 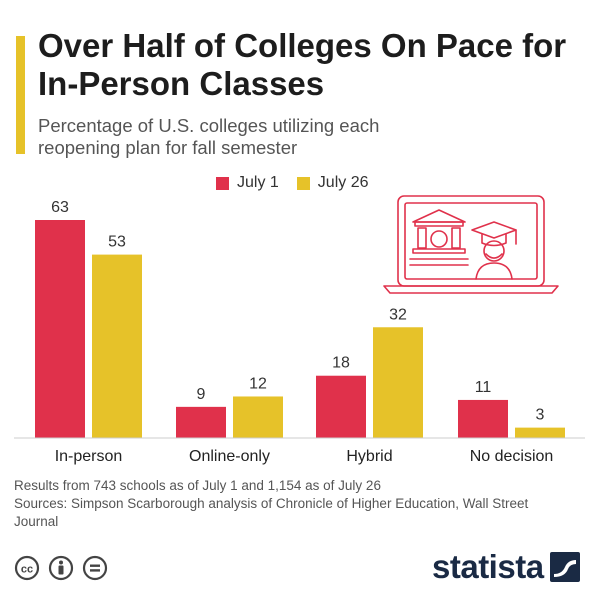 I want to click on legend-swatch-july26, so click(x=303, y=183).